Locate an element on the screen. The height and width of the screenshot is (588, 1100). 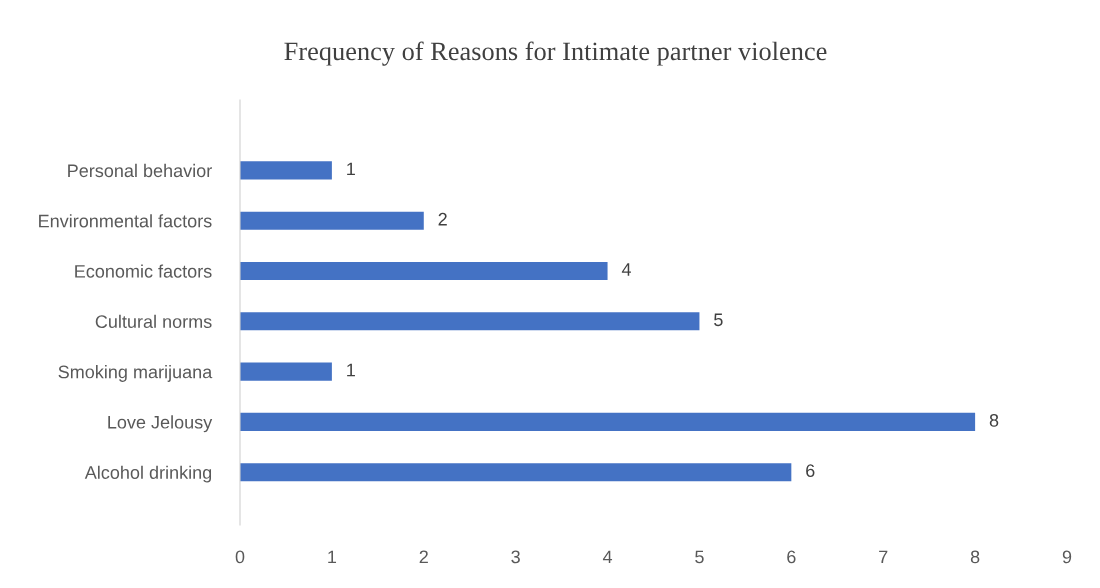
x-tick-label: 4 is located at coordinates (607, 557).